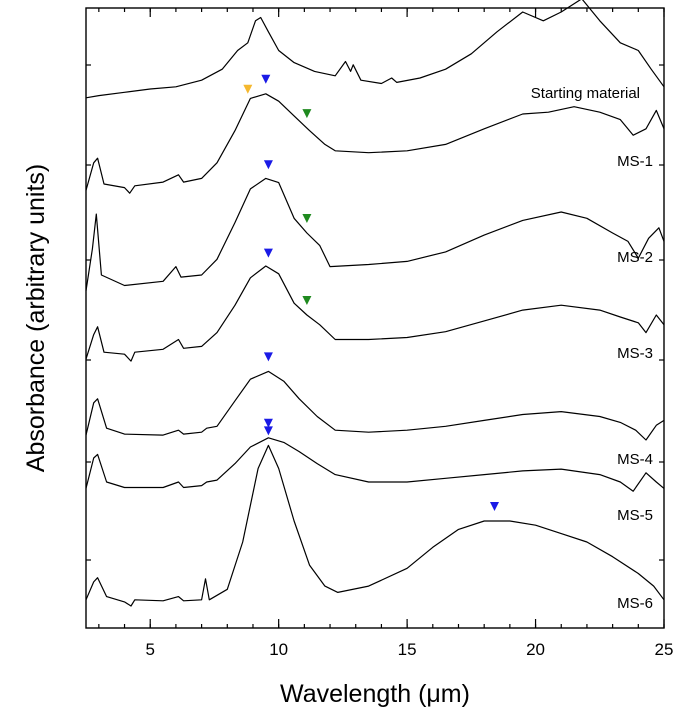 This screenshot has width=692, height=717. What do you see at coordinates (635, 603) in the screenshot?
I see `trace-label-ms-6: MS-6` at bounding box center [635, 603].